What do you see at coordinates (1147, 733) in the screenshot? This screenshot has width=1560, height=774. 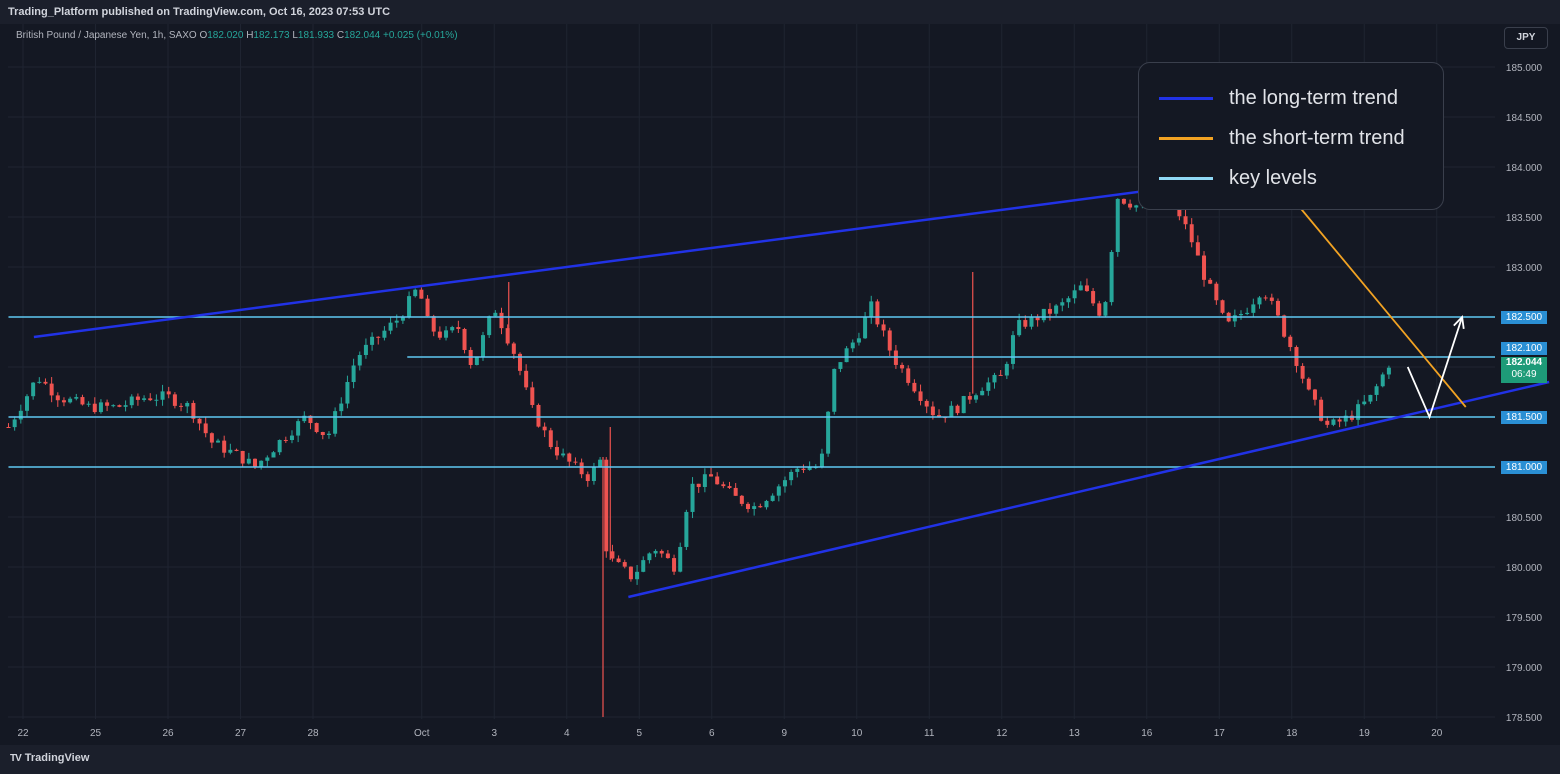 I see `time-tick-label: 16` at bounding box center [1147, 733].